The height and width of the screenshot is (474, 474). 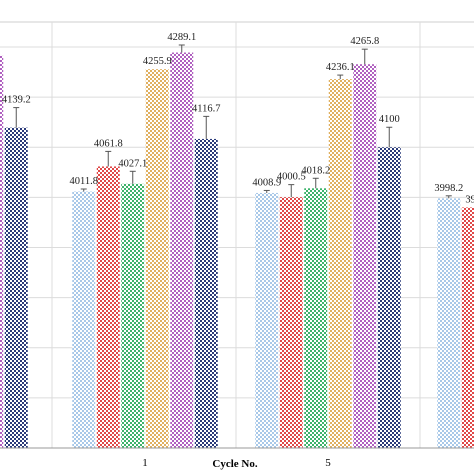 What do you see at coordinates (389, 119) in the screenshot?
I see `data-label: 4100` at bounding box center [389, 119].